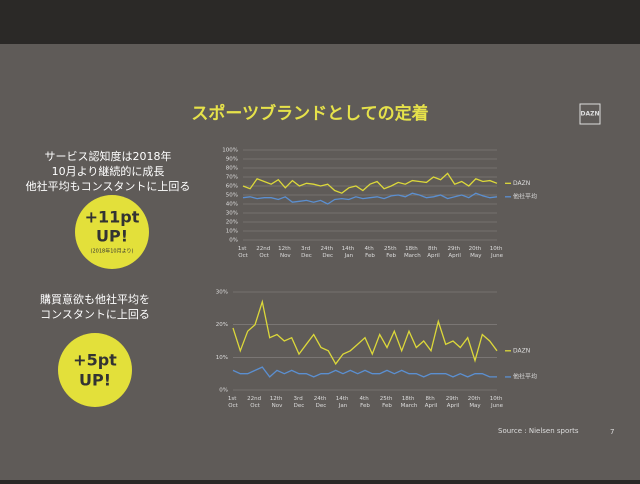  I want to click on badge-text: +5pt, so click(95, 360).